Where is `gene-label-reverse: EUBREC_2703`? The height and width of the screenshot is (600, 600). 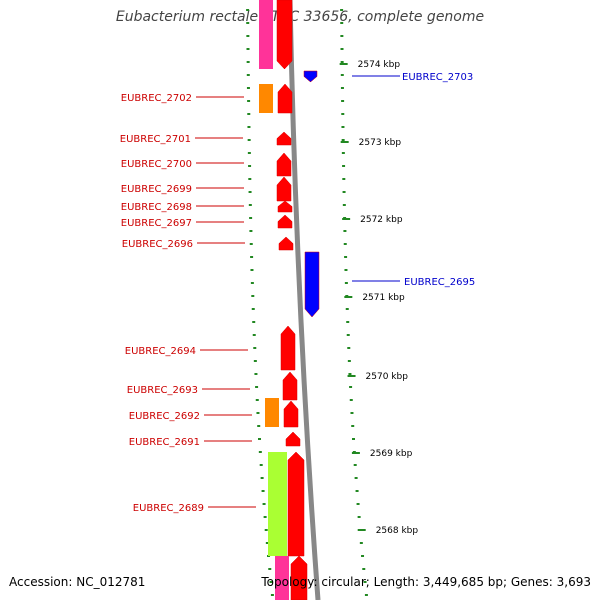 gene-label-reverse: EUBREC_2703 is located at coordinates (437, 77).